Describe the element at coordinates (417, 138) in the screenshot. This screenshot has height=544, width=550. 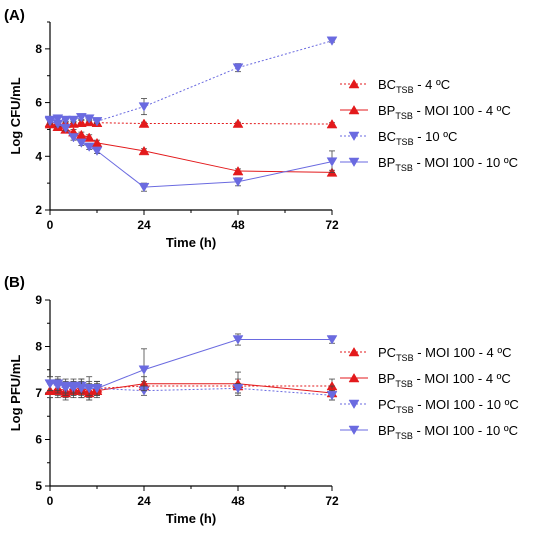
I see `legend-label: BCTSB - 10 ºC` at that location.